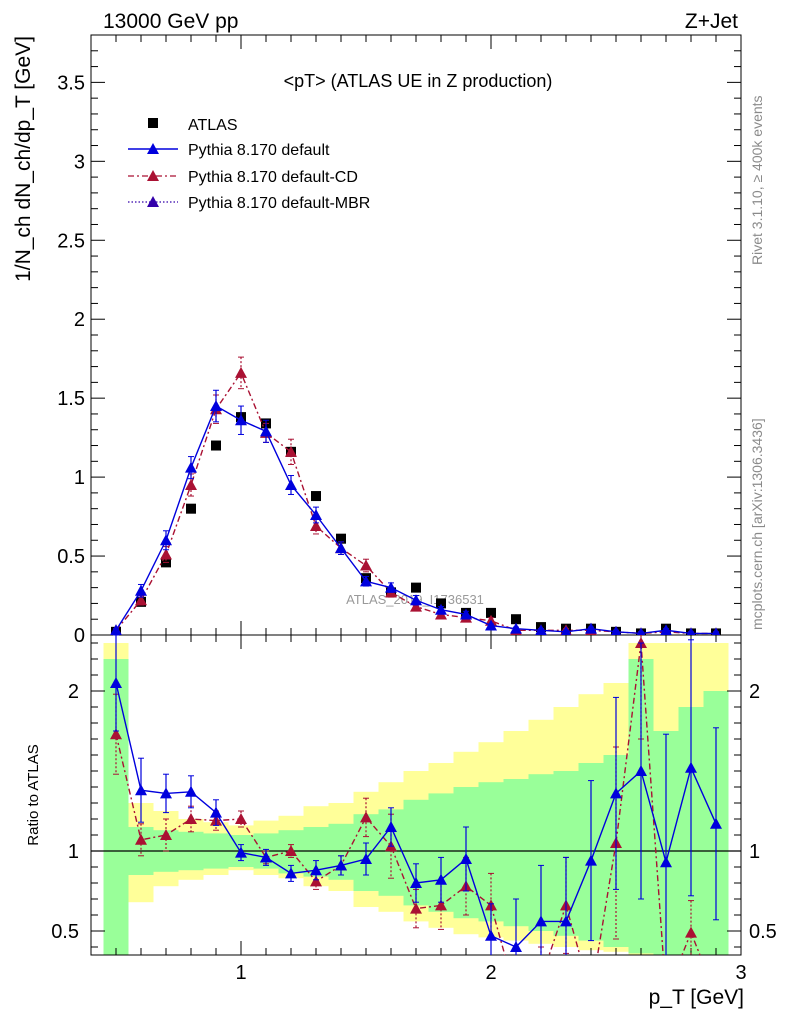 The height and width of the screenshot is (1024, 786). Describe the element at coordinates (418, 81) in the screenshot. I see `main-title: <pT> (ATLAS UE in Z production)` at that location.